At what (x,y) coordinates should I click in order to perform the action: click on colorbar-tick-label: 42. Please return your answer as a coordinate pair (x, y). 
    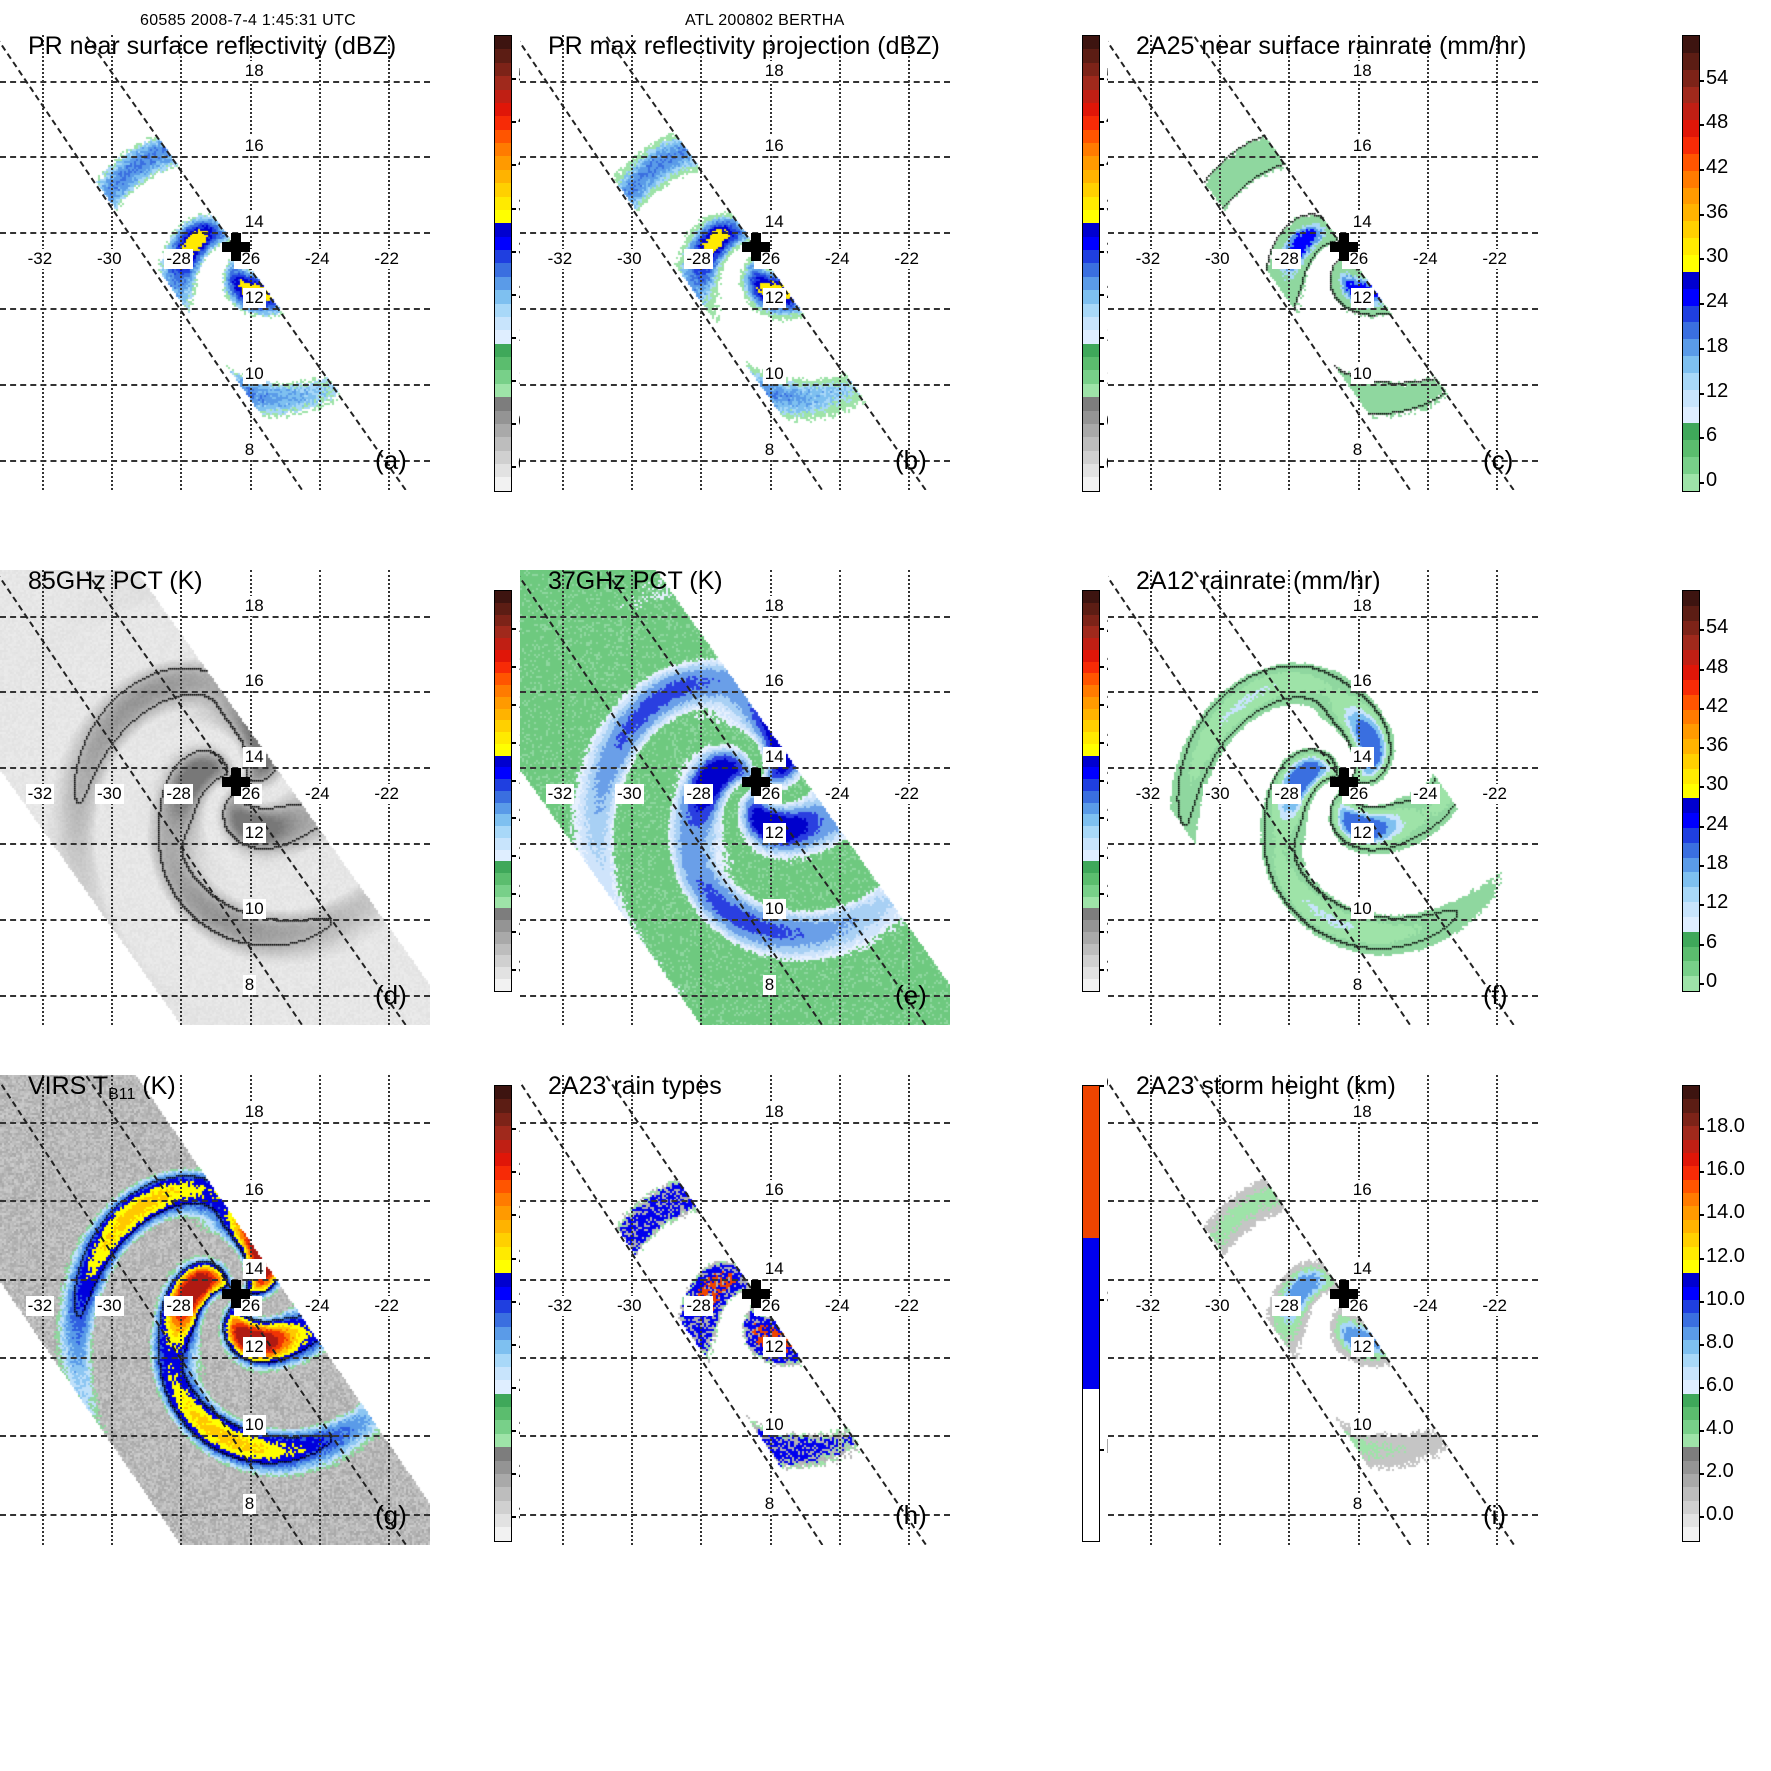
    Looking at the image, I should click on (1717, 705).